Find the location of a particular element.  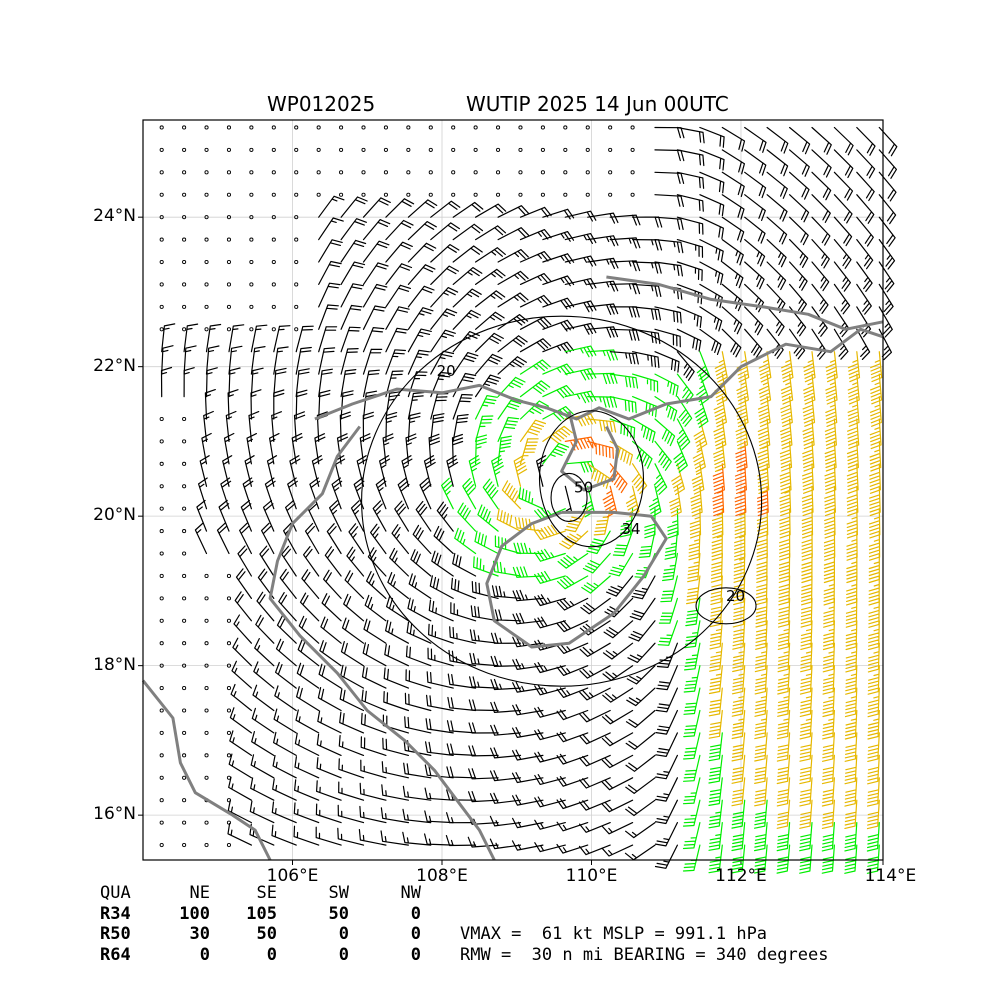

wind-radii-header-row: QUA NE SE SW NW is located at coordinates (260, 893).